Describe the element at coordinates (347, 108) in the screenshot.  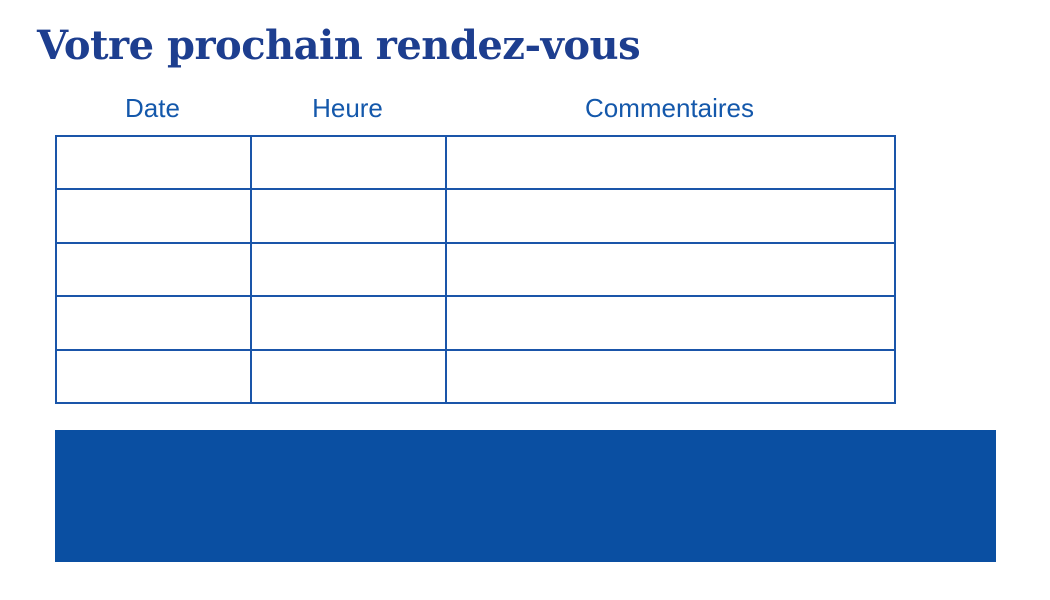
I see `column-header-heure: Heure` at that location.